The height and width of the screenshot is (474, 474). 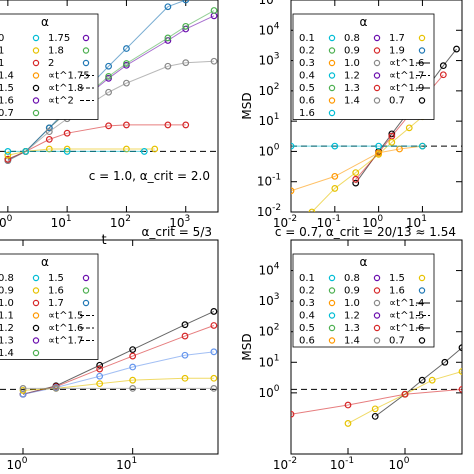 I want to click on legend-entry: 1, so click(x=2, y=51).